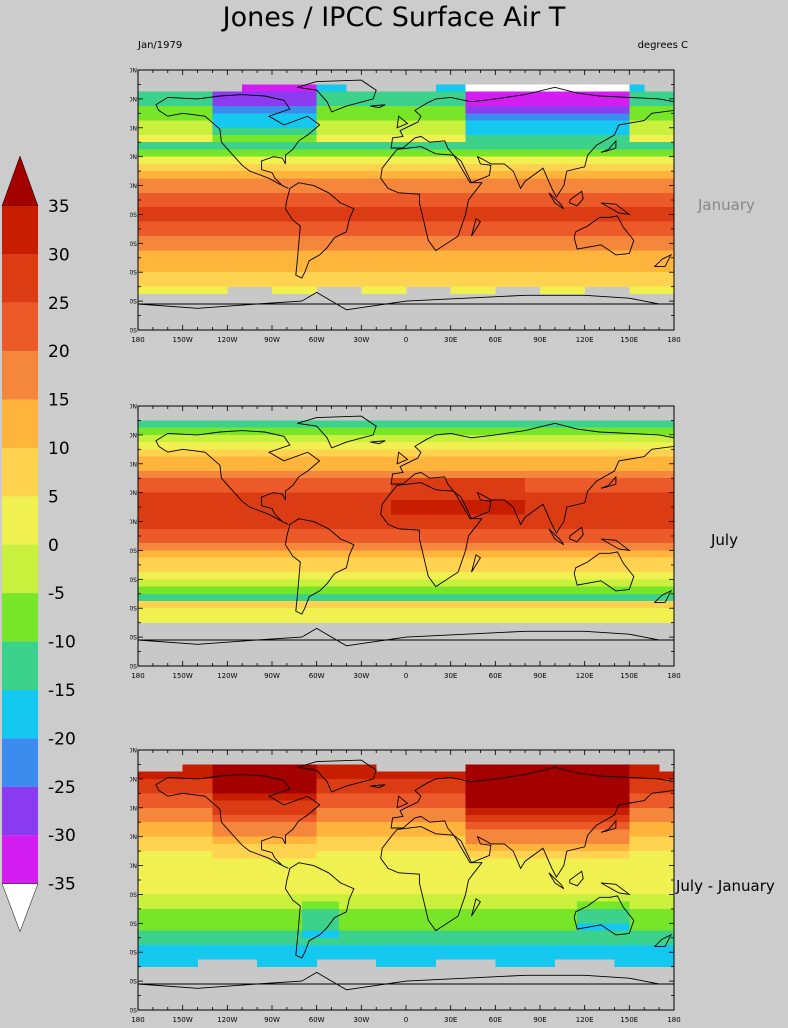 The width and height of the screenshot is (788, 1028). I want to click on colorbar-label: 5, so click(53, 497).